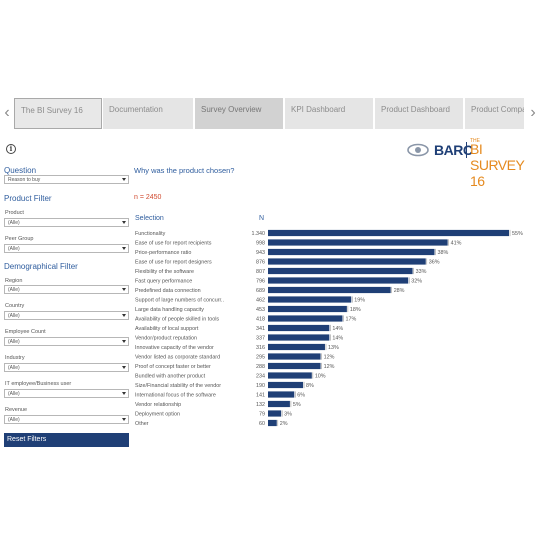  What do you see at coordinates (260, 386) in the screenshot?
I see `count-label: 190` at bounding box center [260, 386].